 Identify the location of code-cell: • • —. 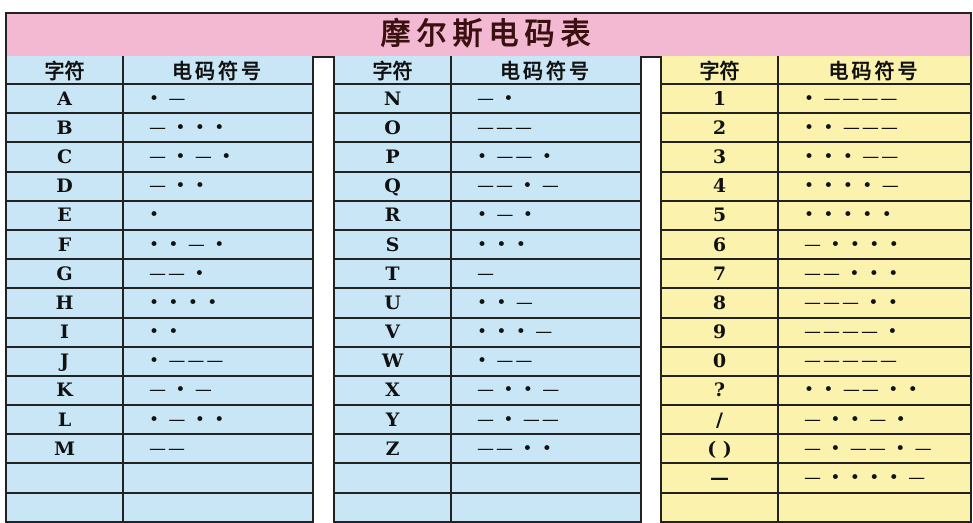
(506, 302).